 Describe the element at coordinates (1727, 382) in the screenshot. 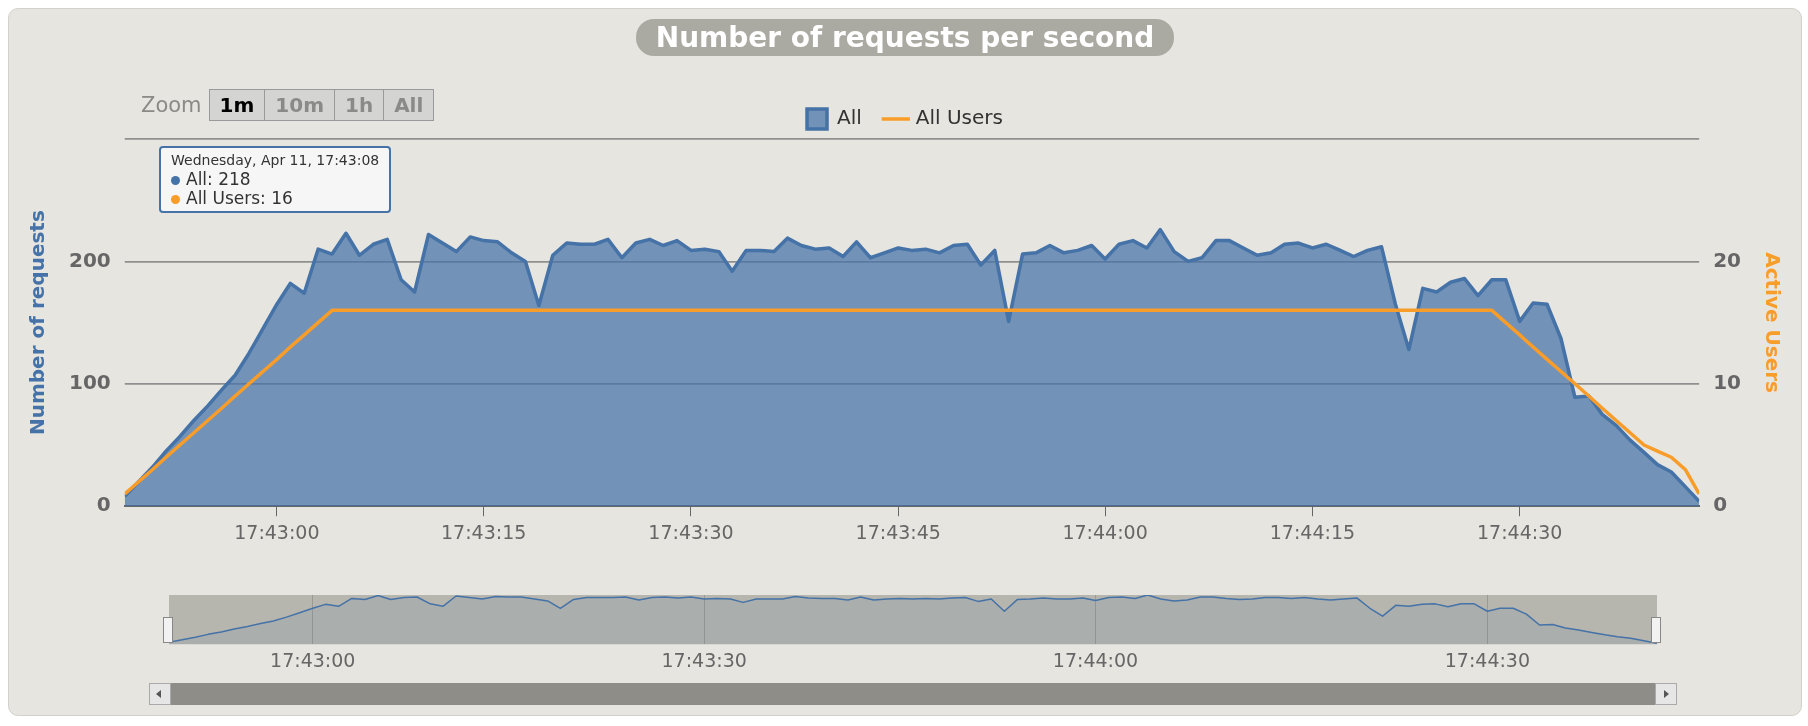

I see `y2-tick-label: 10` at that location.